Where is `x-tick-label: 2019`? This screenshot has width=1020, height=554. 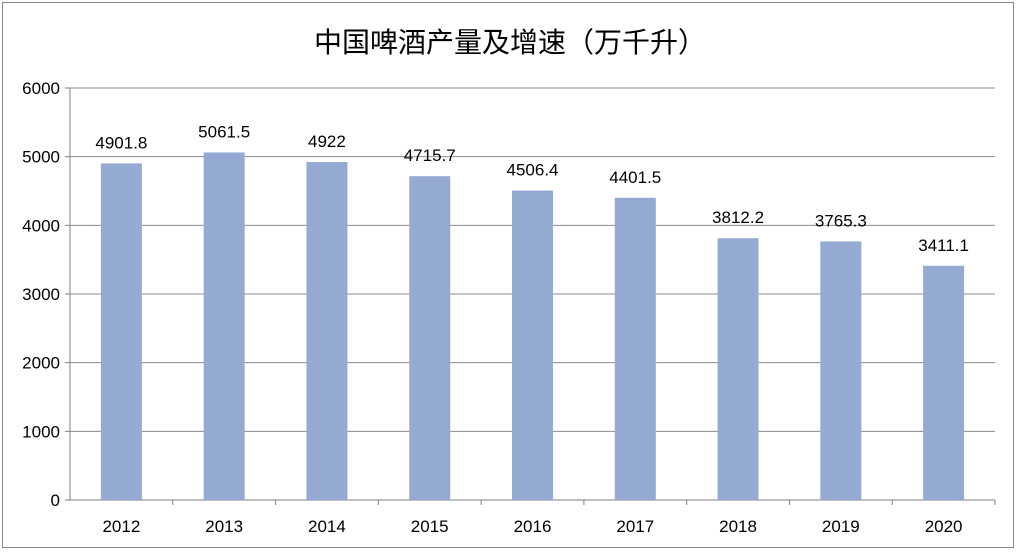 x-tick-label: 2019 is located at coordinates (841, 526).